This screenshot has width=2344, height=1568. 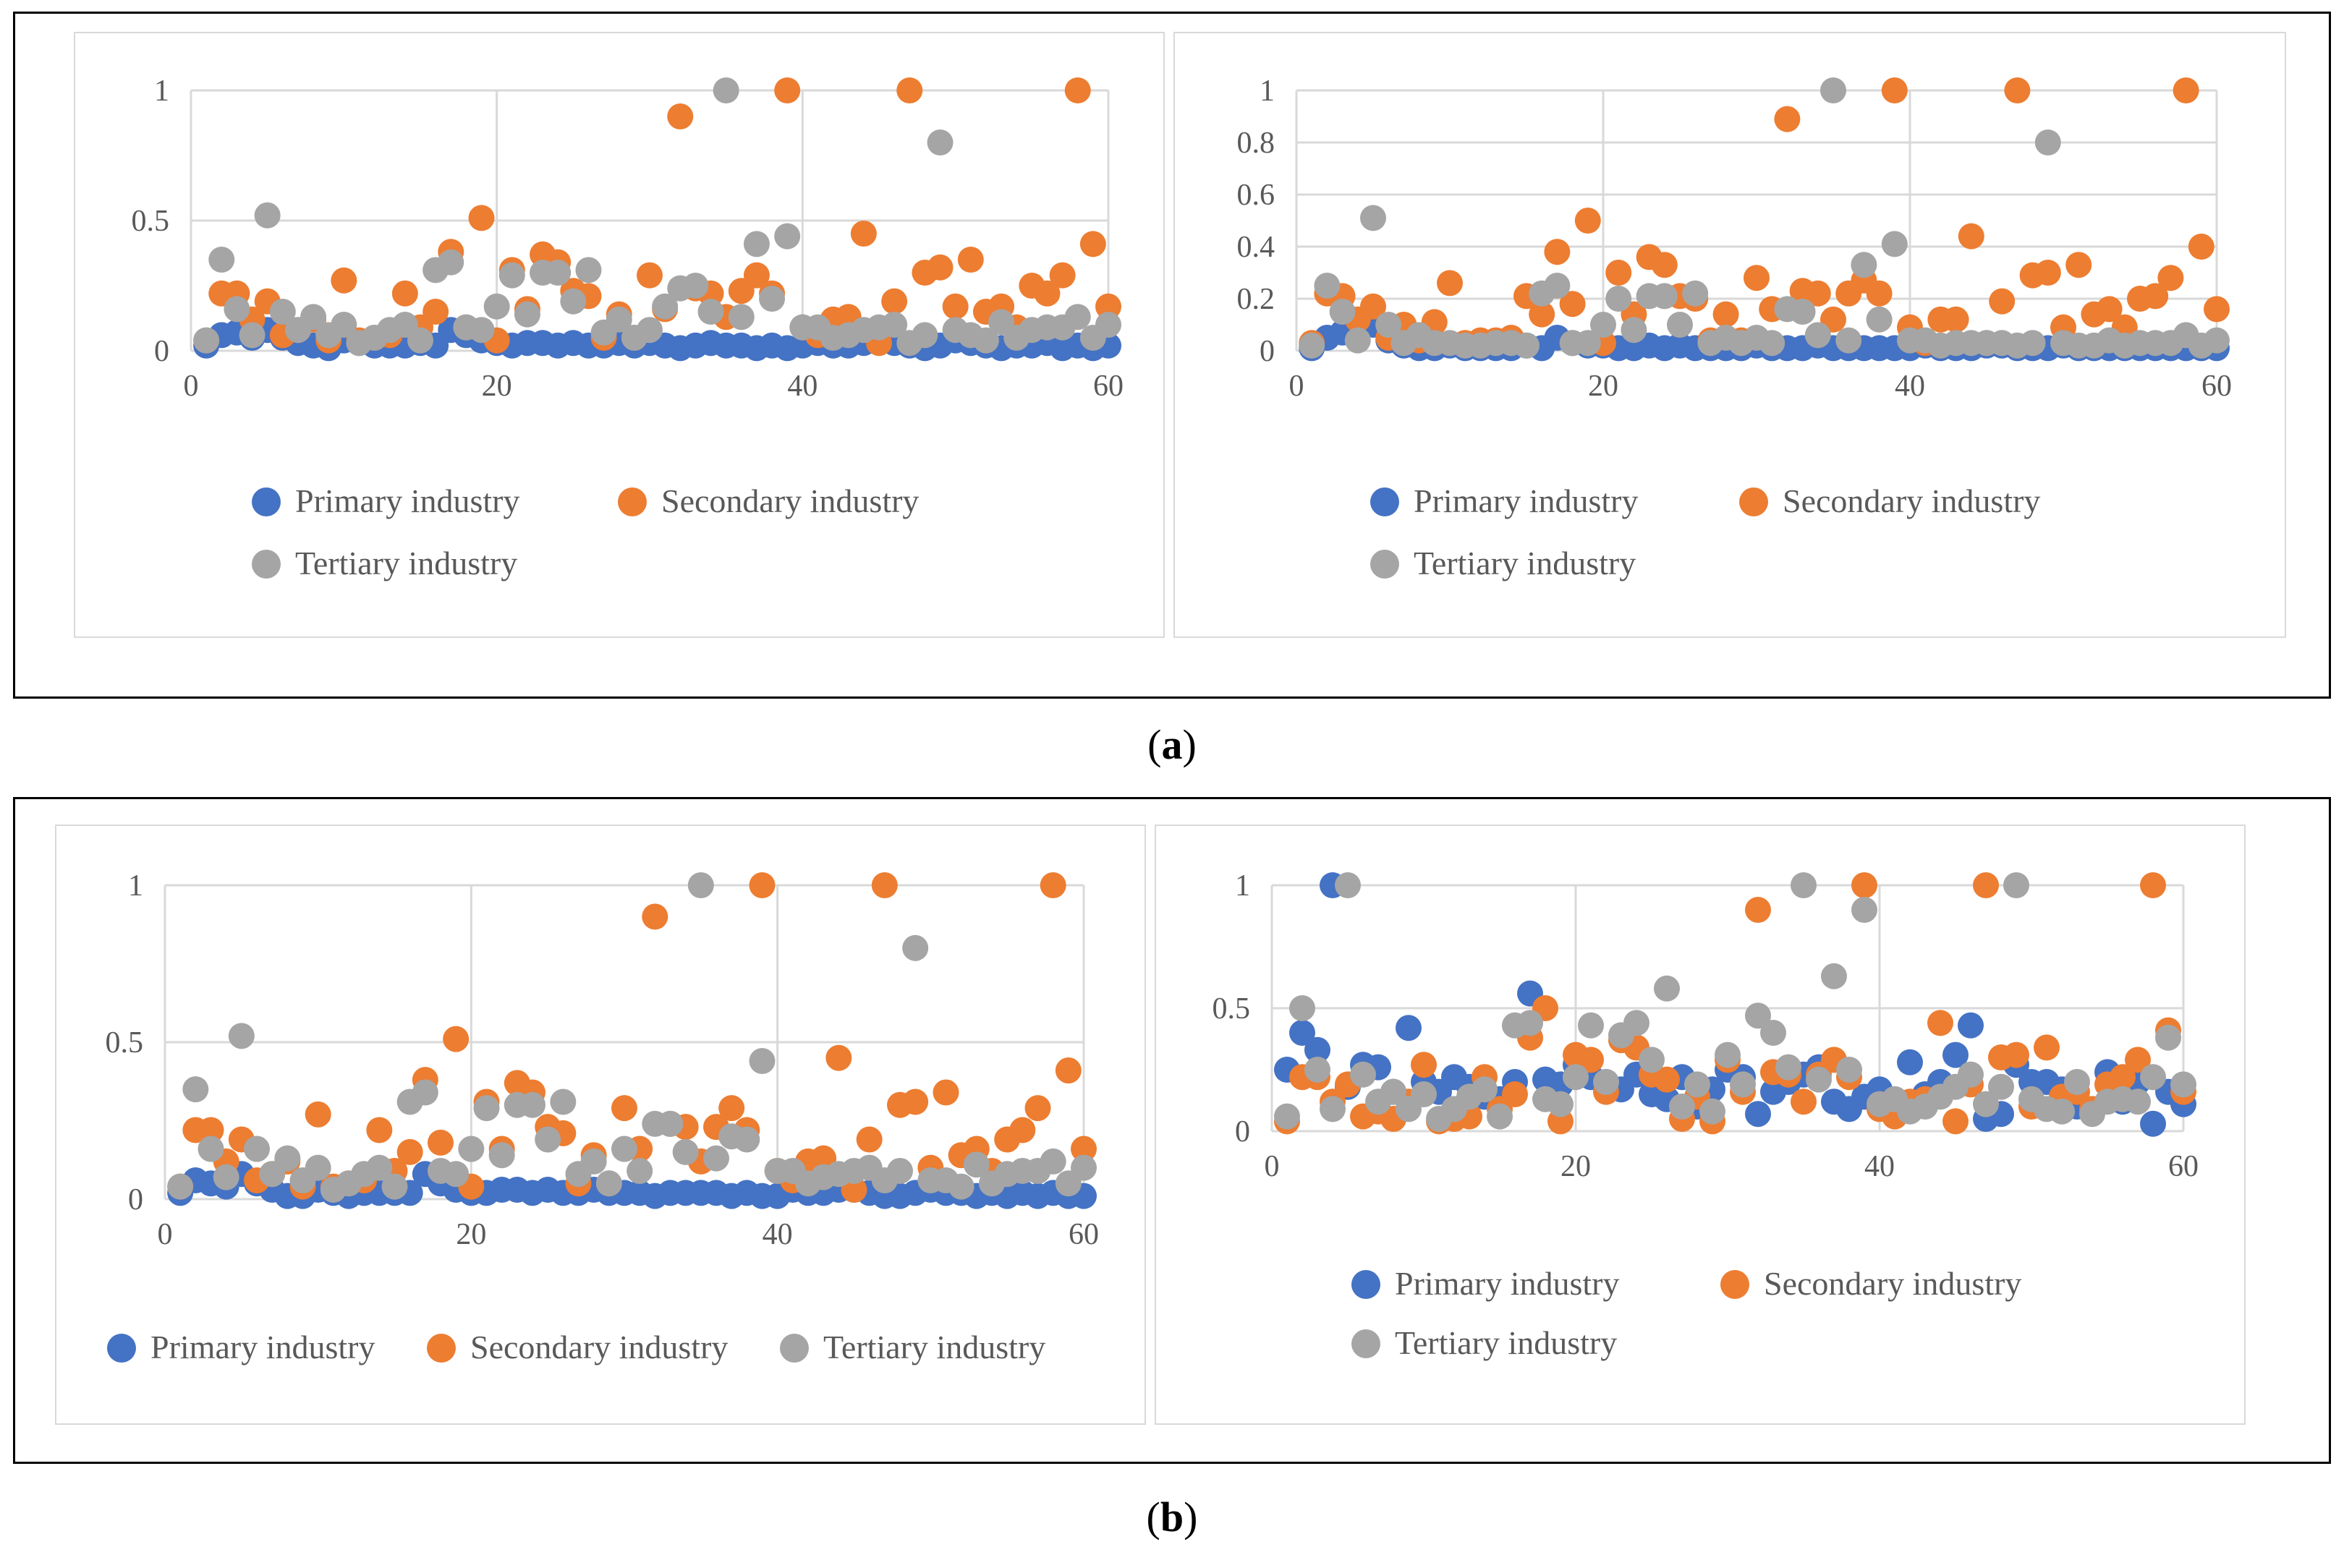 What do you see at coordinates (1172, 744) in the screenshot?
I see `caption-a: (a)` at bounding box center [1172, 744].